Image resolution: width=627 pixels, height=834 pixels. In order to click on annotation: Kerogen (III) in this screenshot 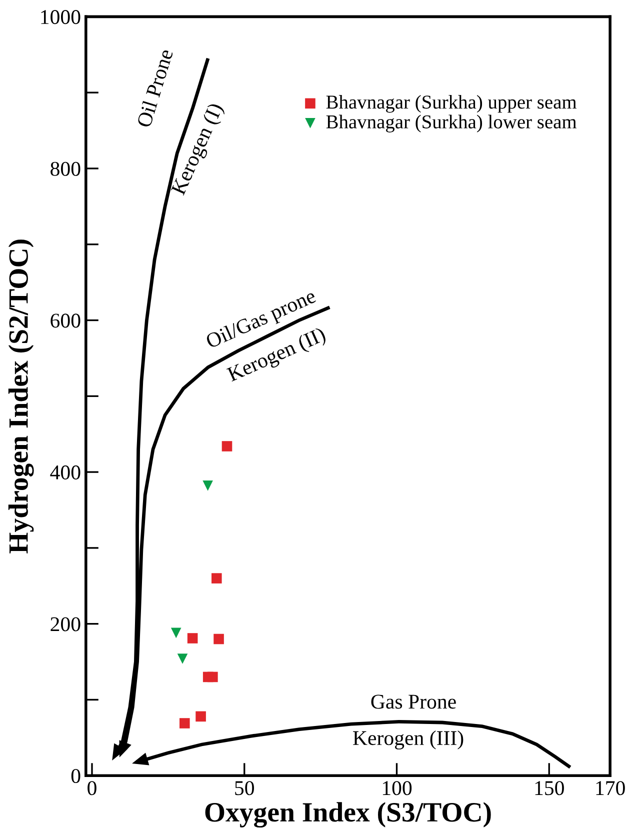, I will do `click(408, 740)`.